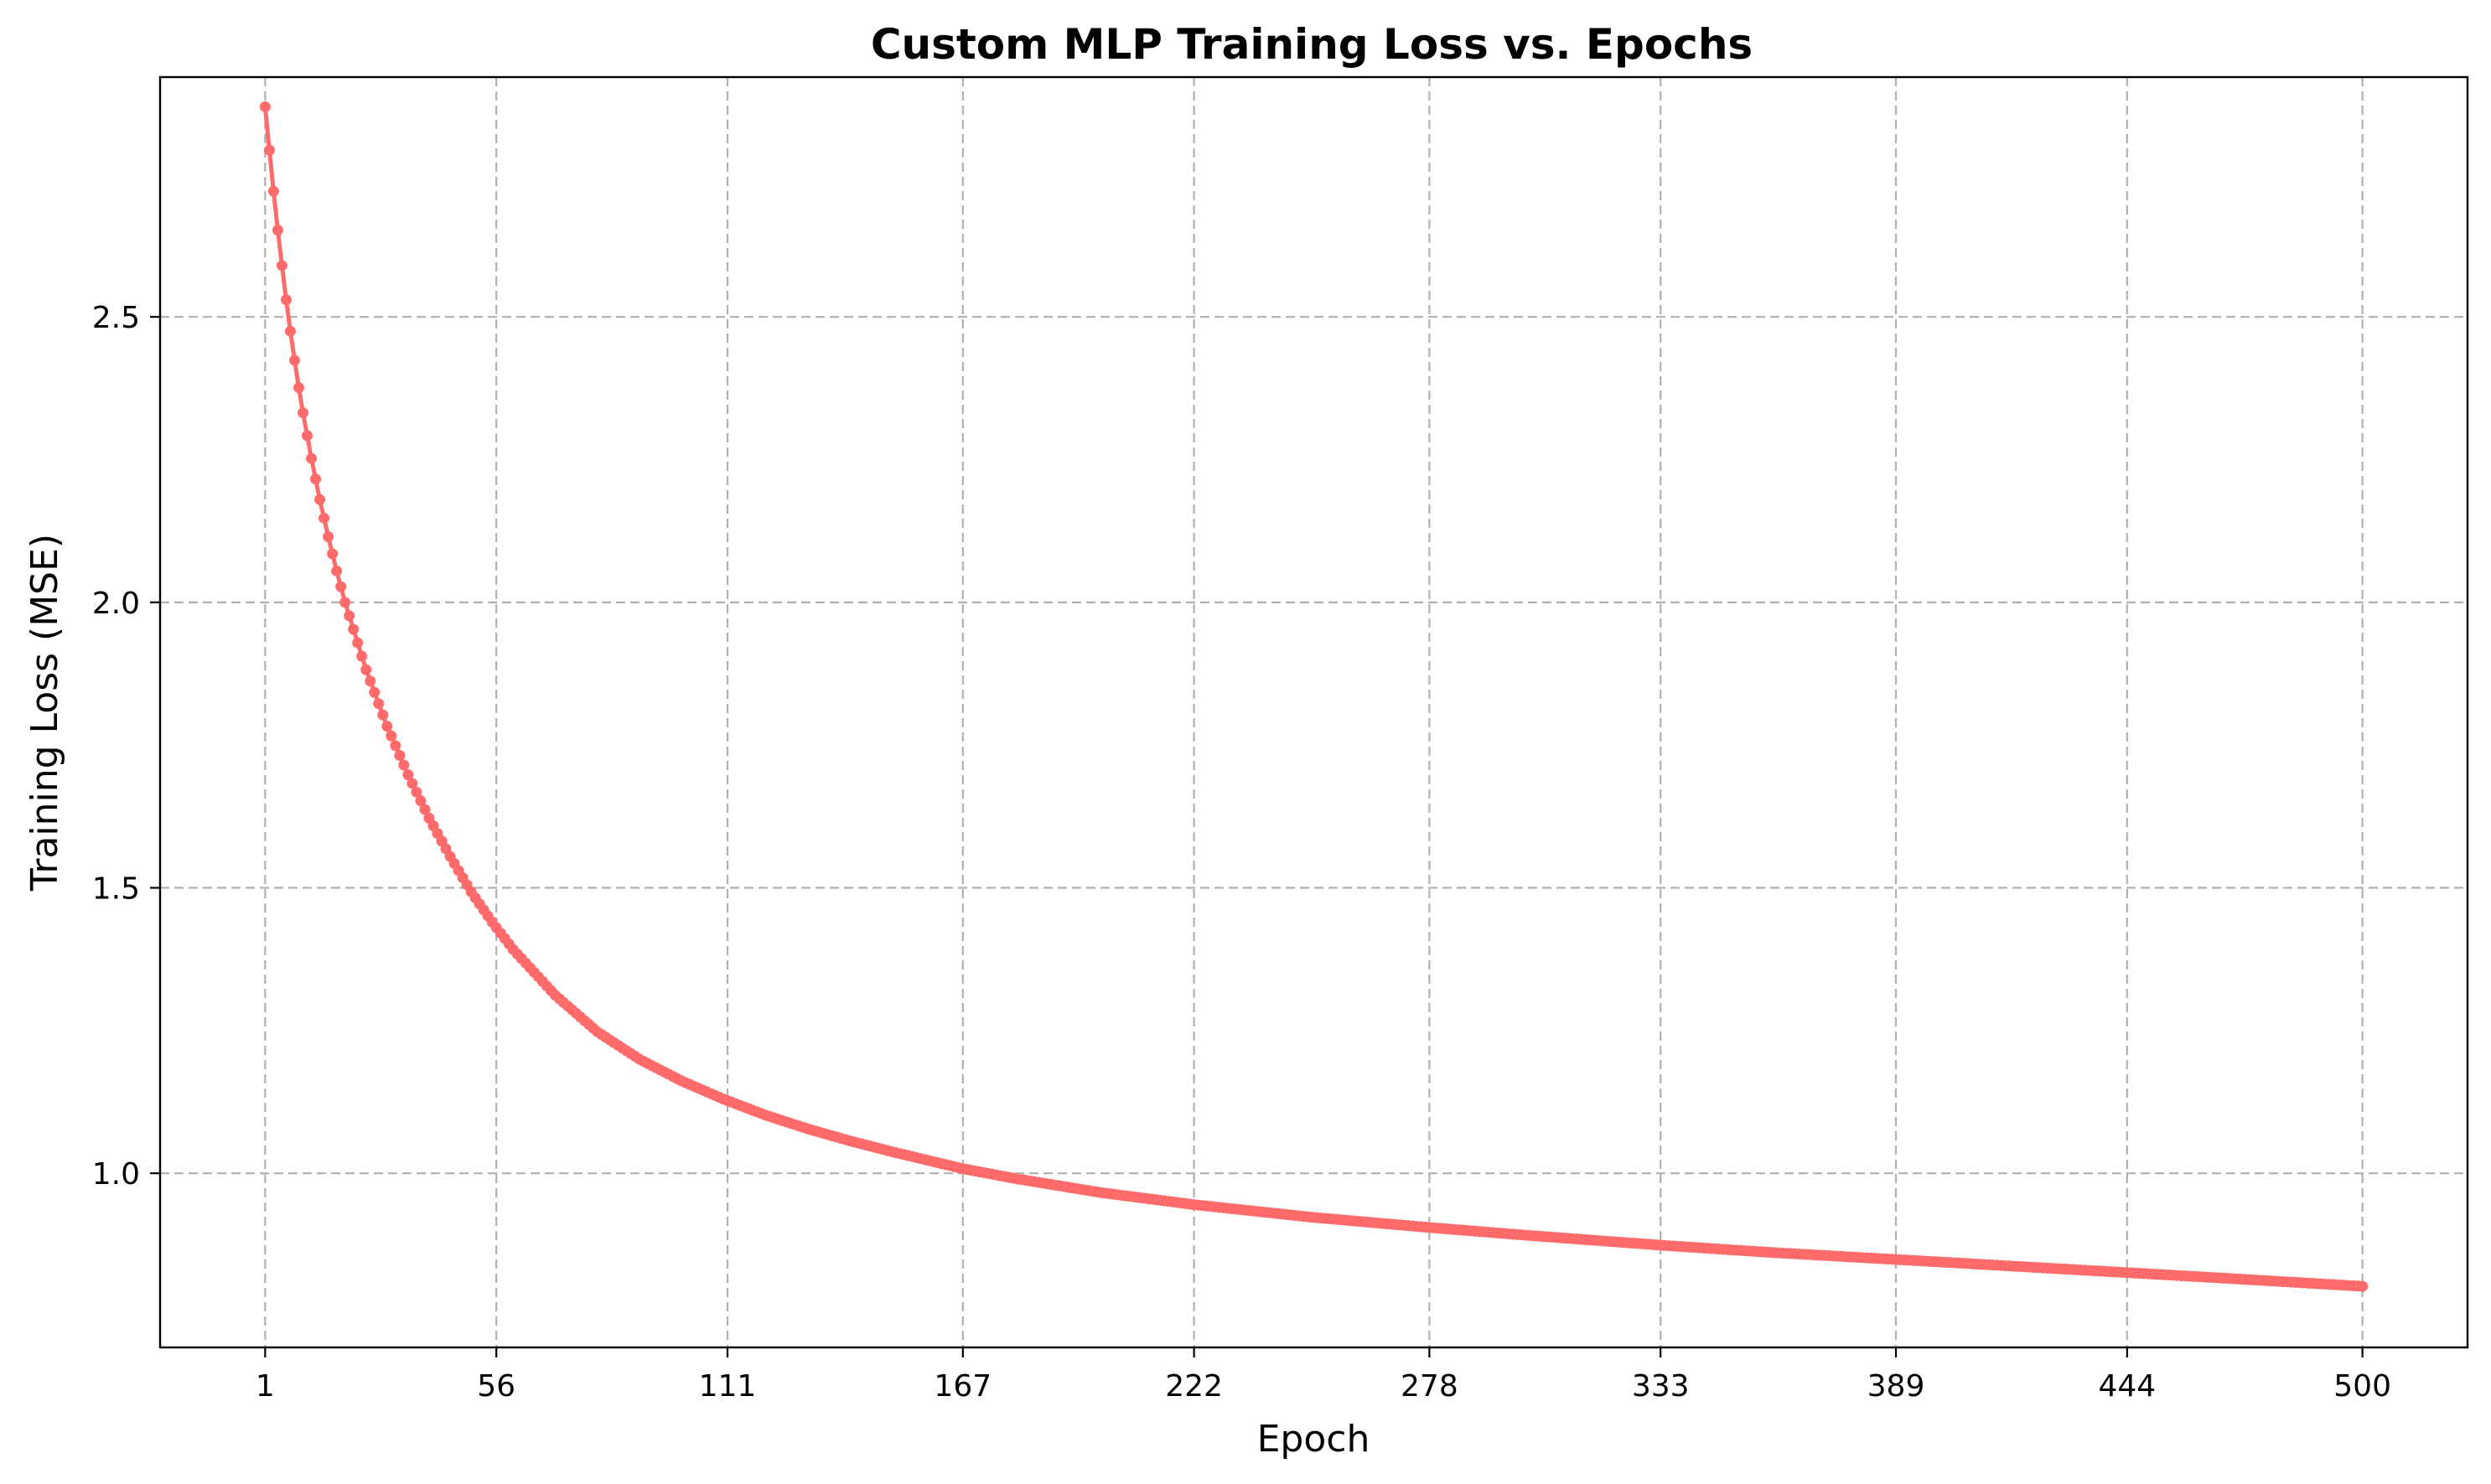 The image size is (2491, 1484). What do you see at coordinates (496, 1387) in the screenshot?
I see `x-tick-label: 56` at bounding box center [496, 1387].